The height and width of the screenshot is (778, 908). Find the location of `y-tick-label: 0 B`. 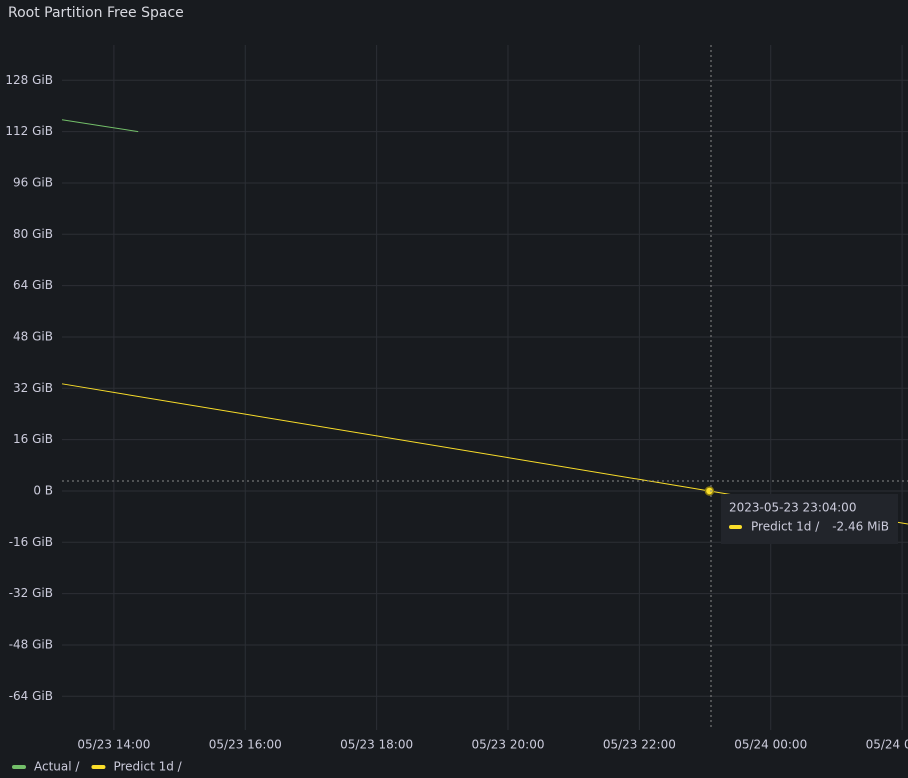

y-tick-label: 0 B is located at coordinates (43, 490).